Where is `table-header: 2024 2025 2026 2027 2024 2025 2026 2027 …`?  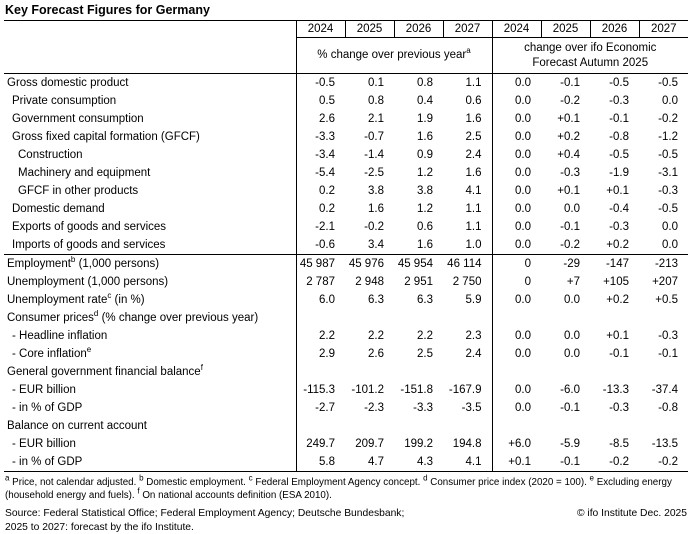 table-header: 2024 2025 2026 2027 2024 2025 2026 2027 … is located at coordinates (346, 47).